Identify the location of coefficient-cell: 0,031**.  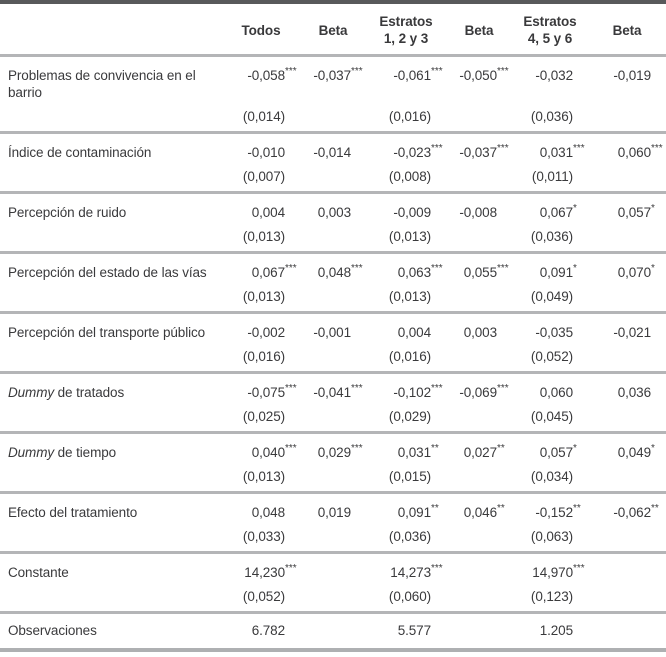
(406, 447).